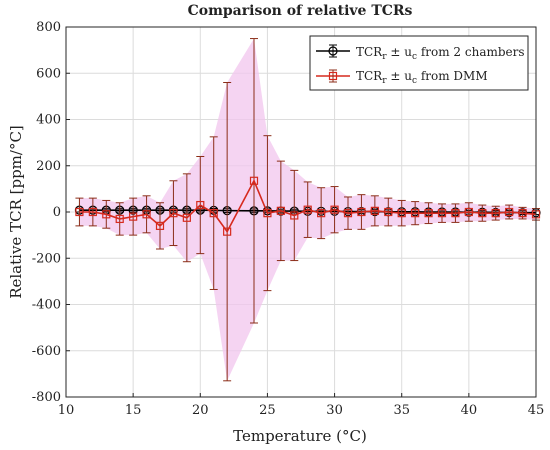 The image size is (550, 450). Describe the element at coordinates (48, 27) in the screenshot. I see `y-tick-label: 800` at that location.